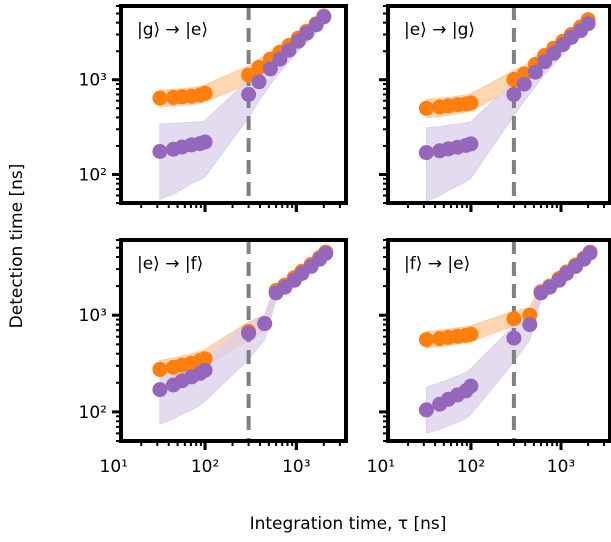 This screenshot has width=611, height=542. Describe the element at coordinates (17, 246) in the screenshot. I see `y-axis-label: Detection time [ns]` at that location.